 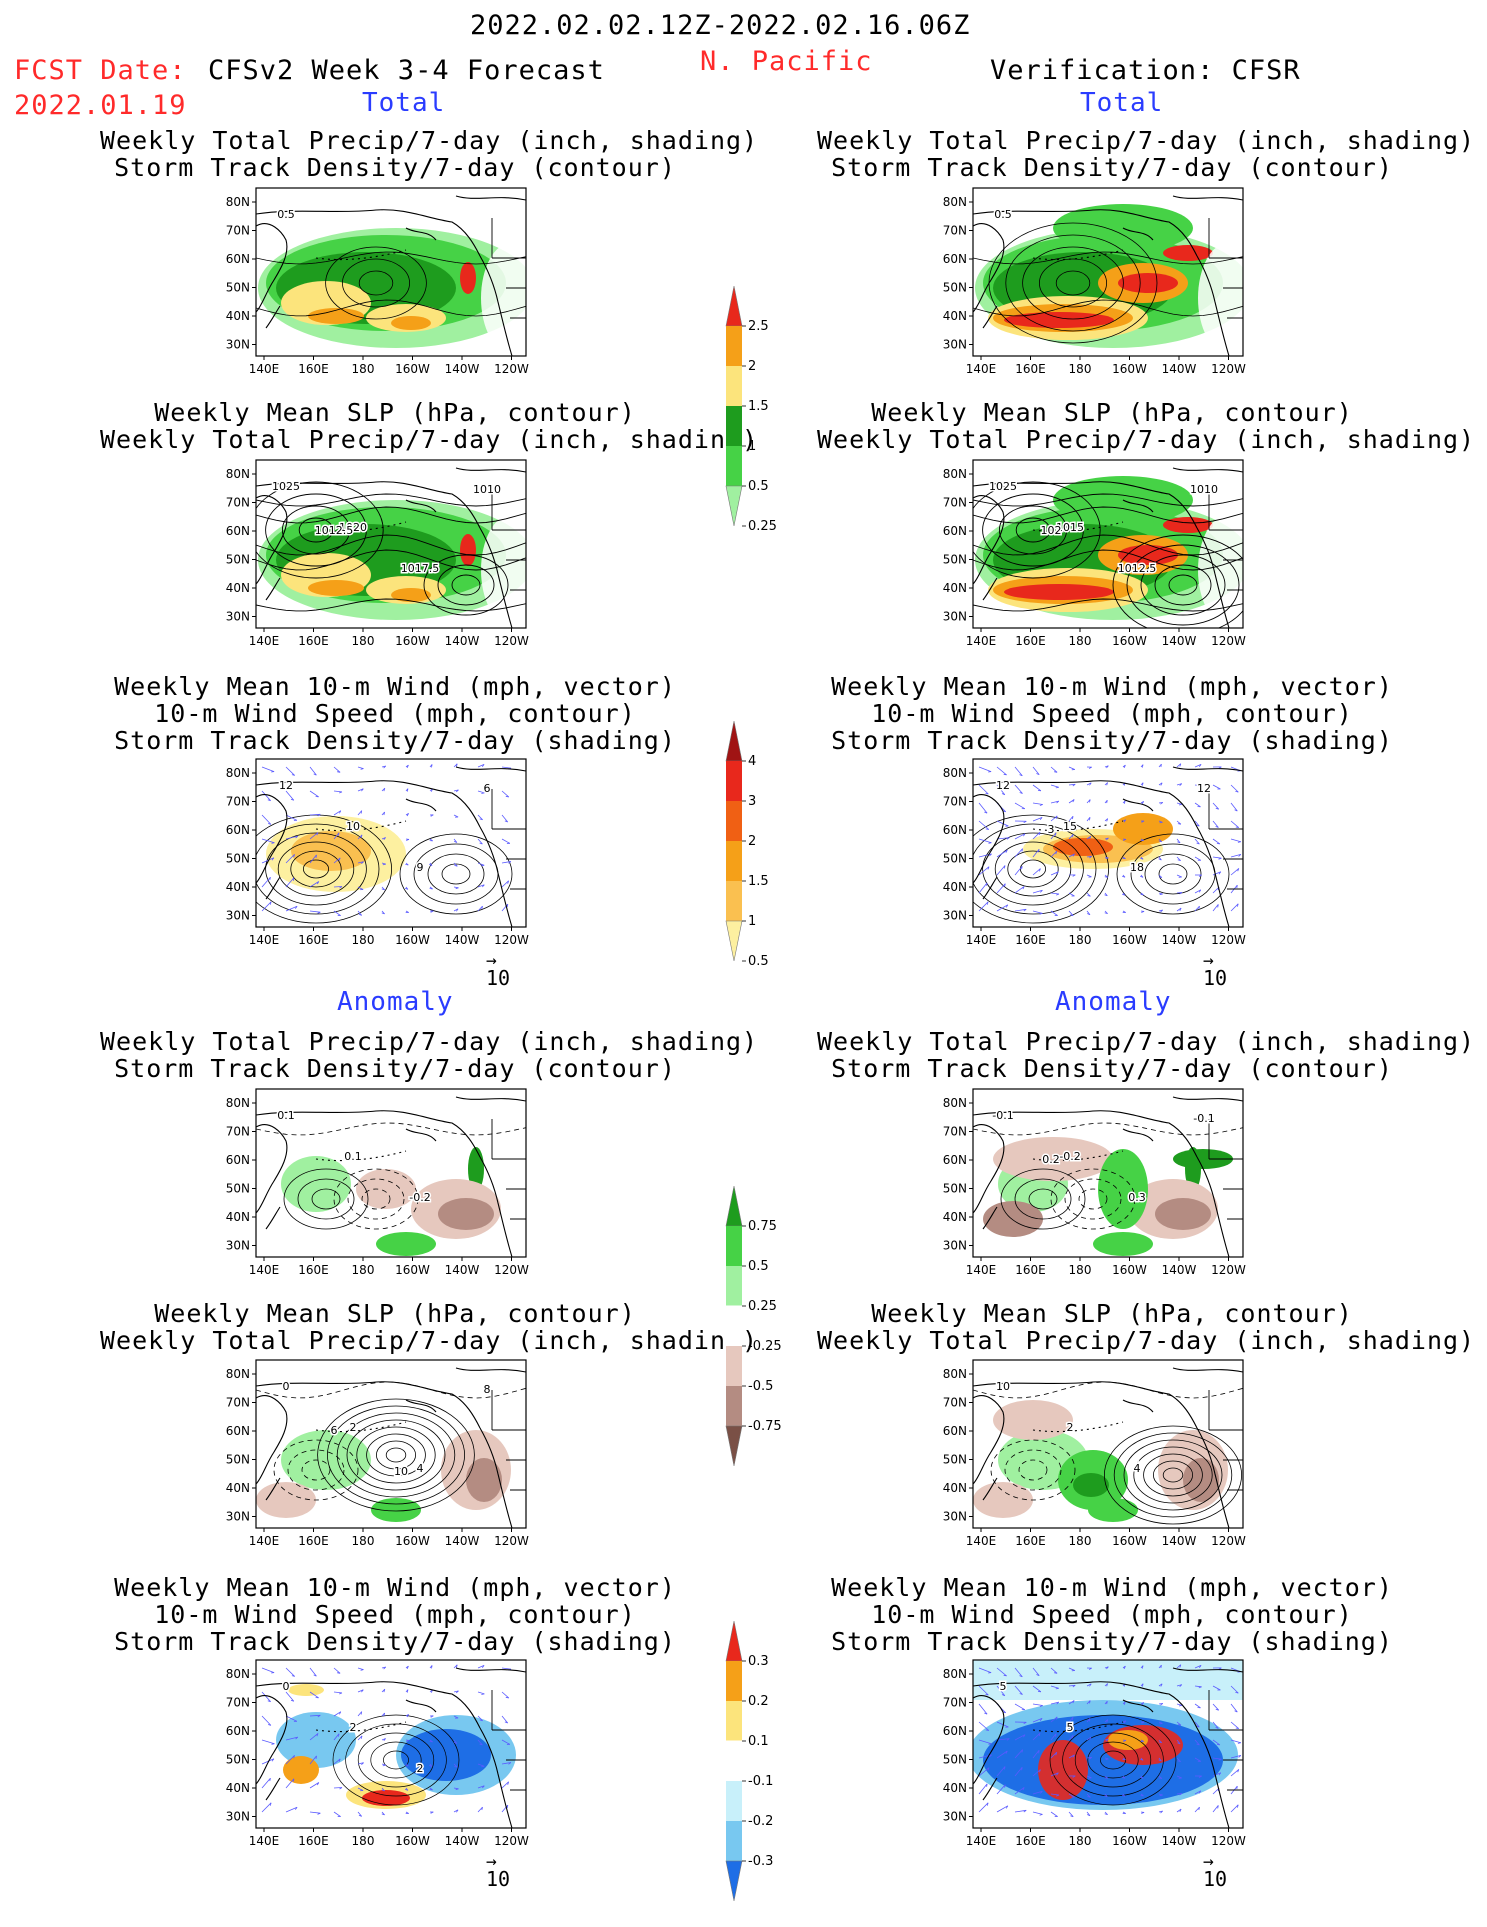 I want to click on colorbar-tick-label: 2, so click(x=752, y=841).